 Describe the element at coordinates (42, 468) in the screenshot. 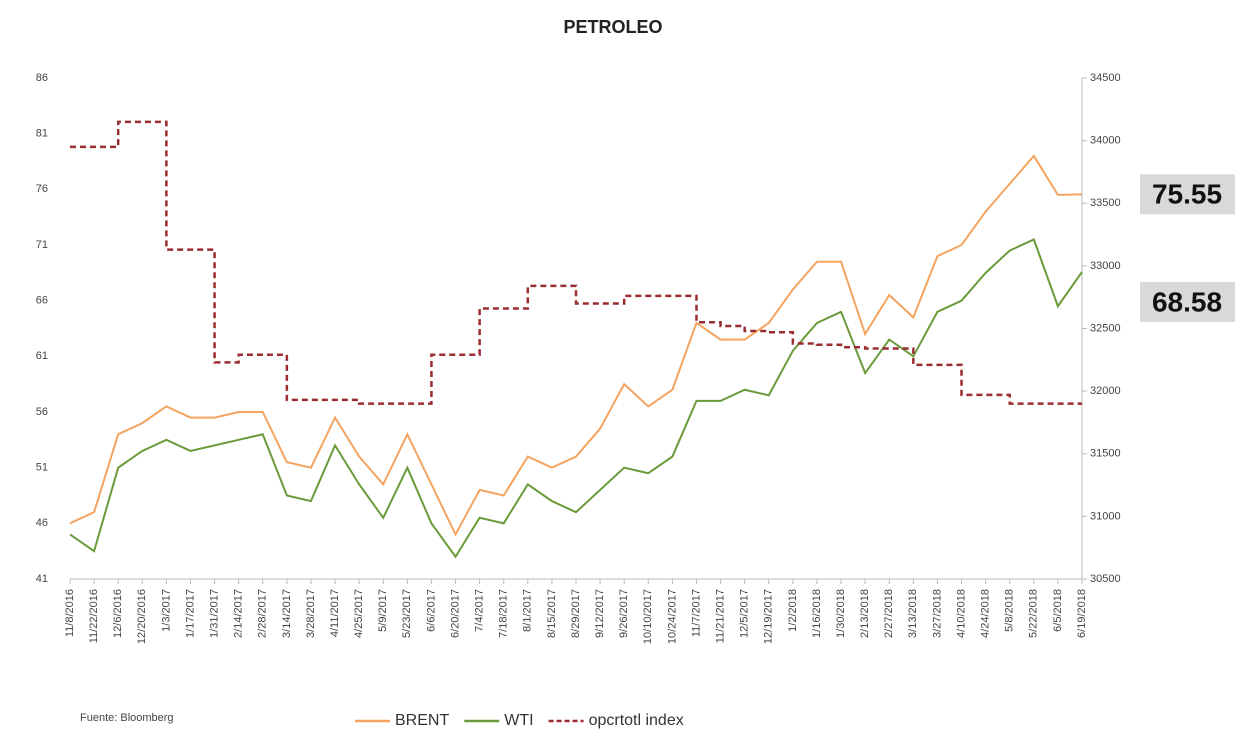

I see `y-tick-label: 51` at that location.